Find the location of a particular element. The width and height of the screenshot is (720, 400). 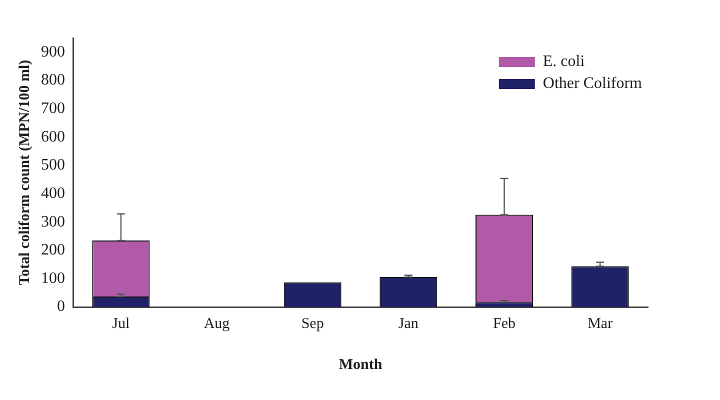

x-tick-label: Mar is located at coordinates (600, 324).